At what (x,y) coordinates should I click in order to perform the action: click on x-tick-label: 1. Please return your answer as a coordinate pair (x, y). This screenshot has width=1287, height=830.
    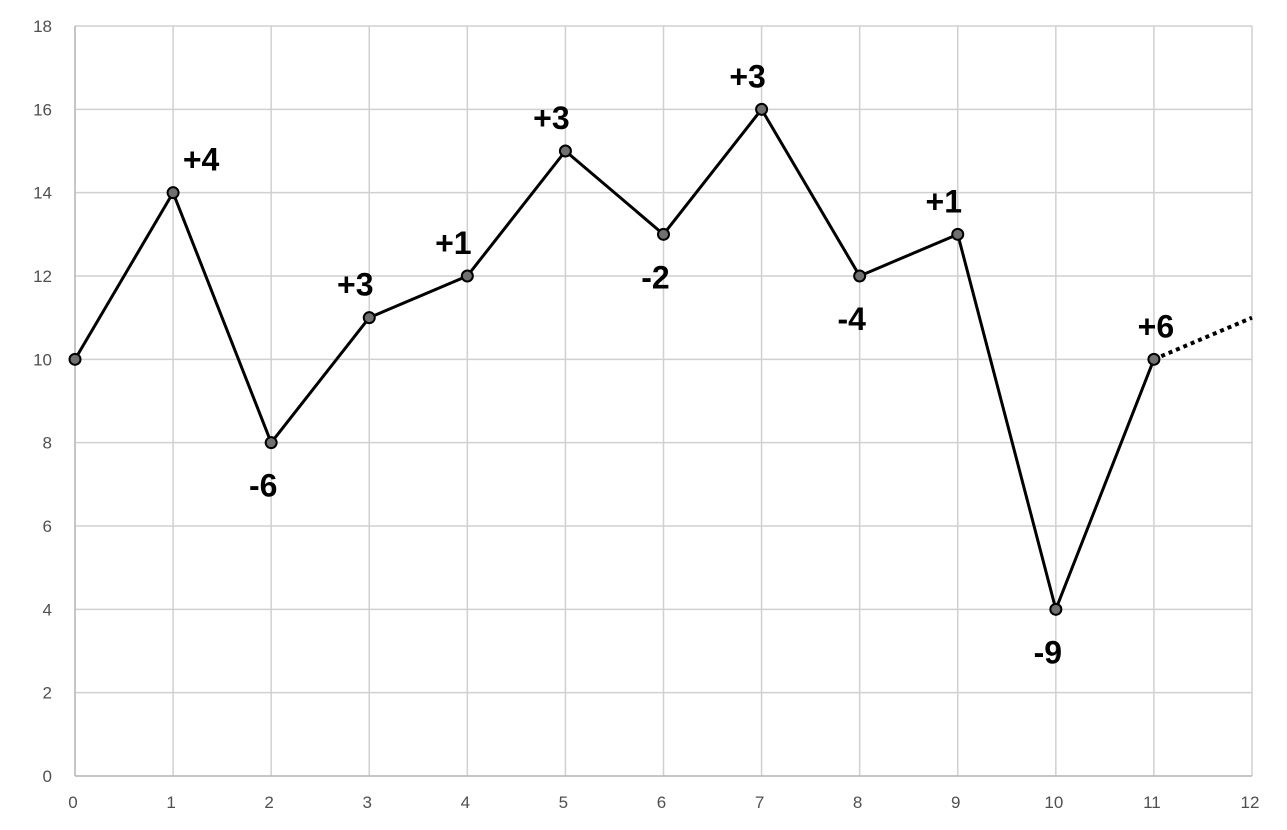
    Looking at the image, I should click on (170, 802).